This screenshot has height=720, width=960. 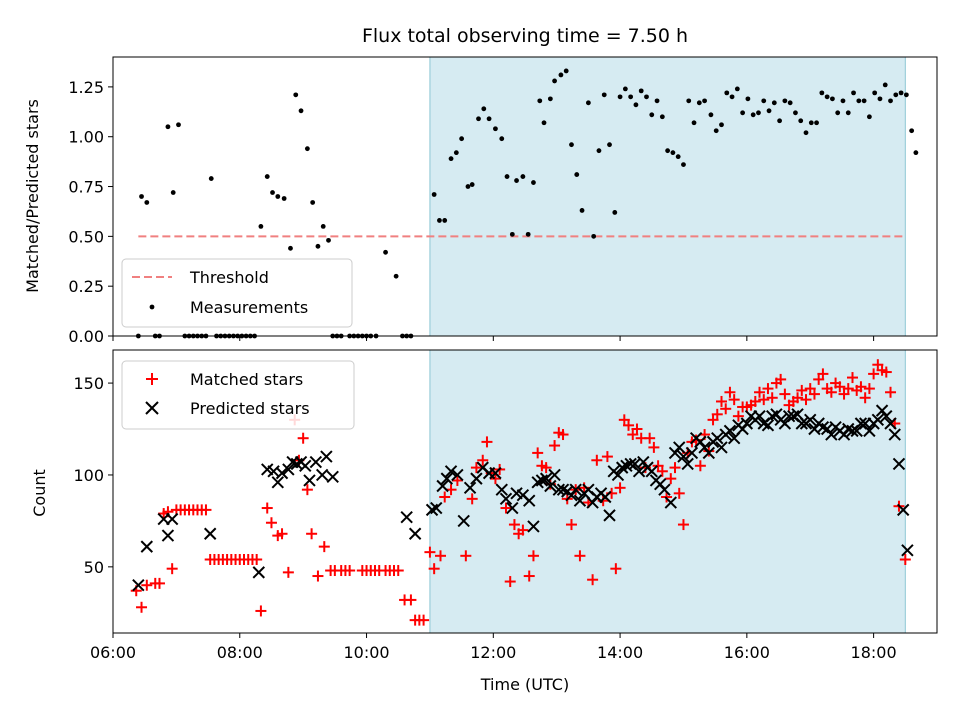 I want to click on x-tick-label: 10:00, so click(x=366, y=652).